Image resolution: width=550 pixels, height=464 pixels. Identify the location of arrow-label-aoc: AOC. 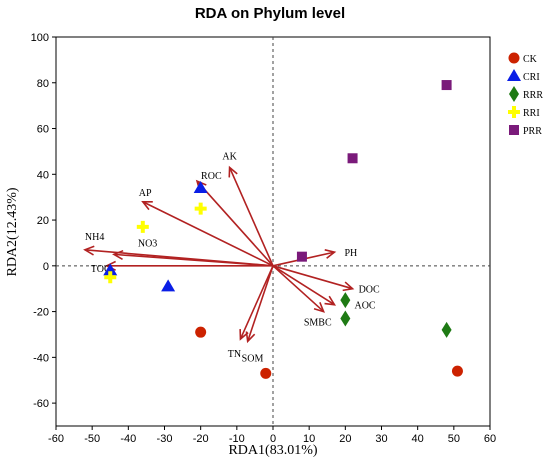
(364, 306).